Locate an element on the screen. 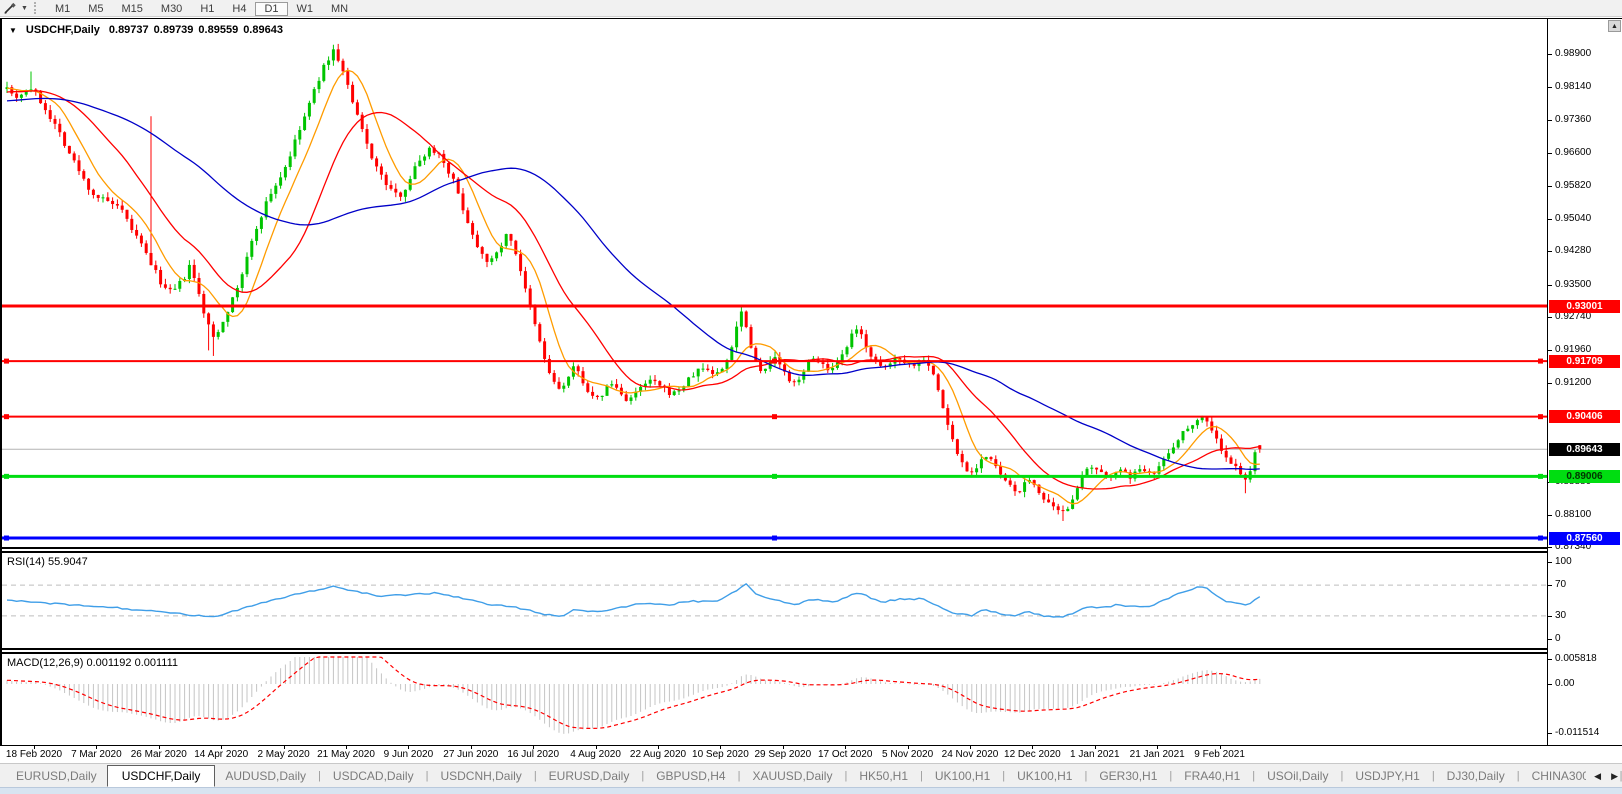 The height and width of the screenshot is (794, 1622). chart-tab-fra40-h1: FRA40,H1 is located at coordinates (1212, 775).